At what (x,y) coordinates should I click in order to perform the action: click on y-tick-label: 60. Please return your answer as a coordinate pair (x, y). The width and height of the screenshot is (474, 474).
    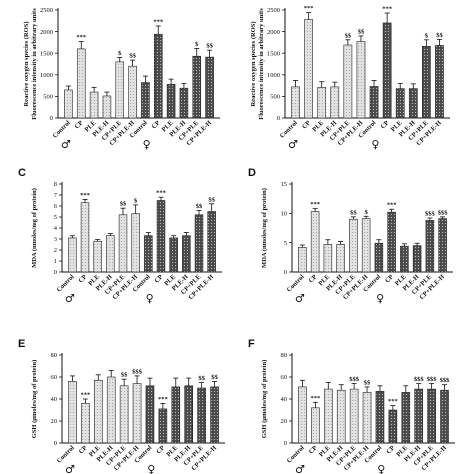
    Looking at the image, I should click on (54, 377).